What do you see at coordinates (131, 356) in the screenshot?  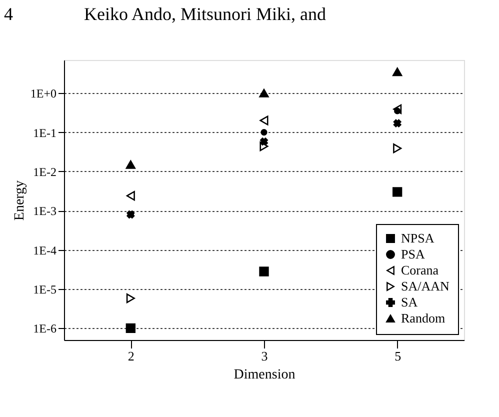 I see `x-tick-label: 2` at bounding box center [131, 356].